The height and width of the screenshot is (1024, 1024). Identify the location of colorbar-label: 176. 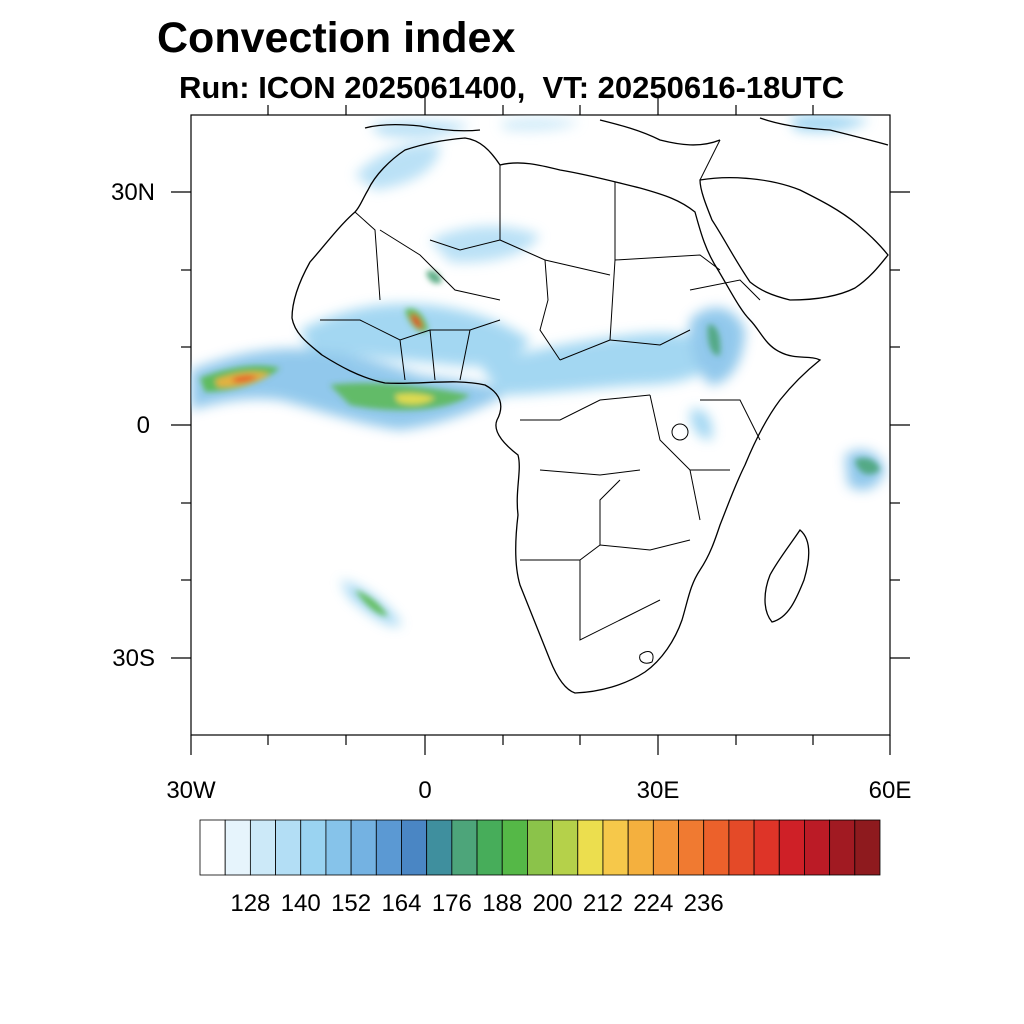
(452, 903).